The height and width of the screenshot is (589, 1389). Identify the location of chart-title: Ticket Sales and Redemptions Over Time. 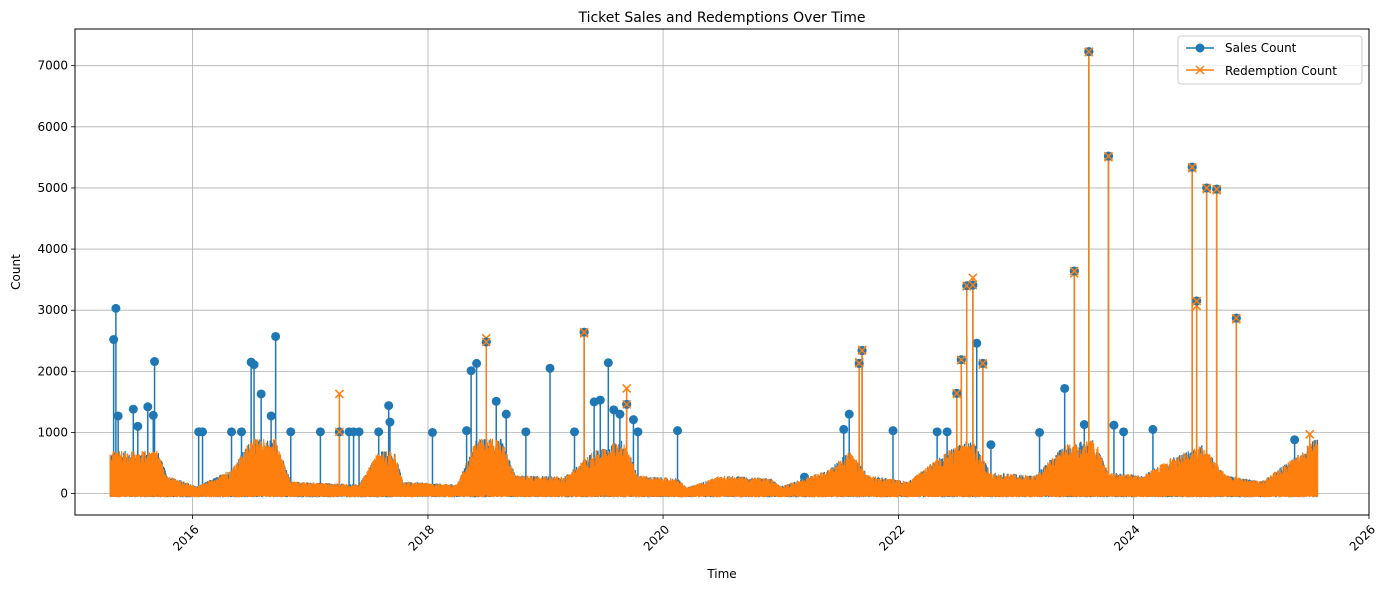
(721, 18).